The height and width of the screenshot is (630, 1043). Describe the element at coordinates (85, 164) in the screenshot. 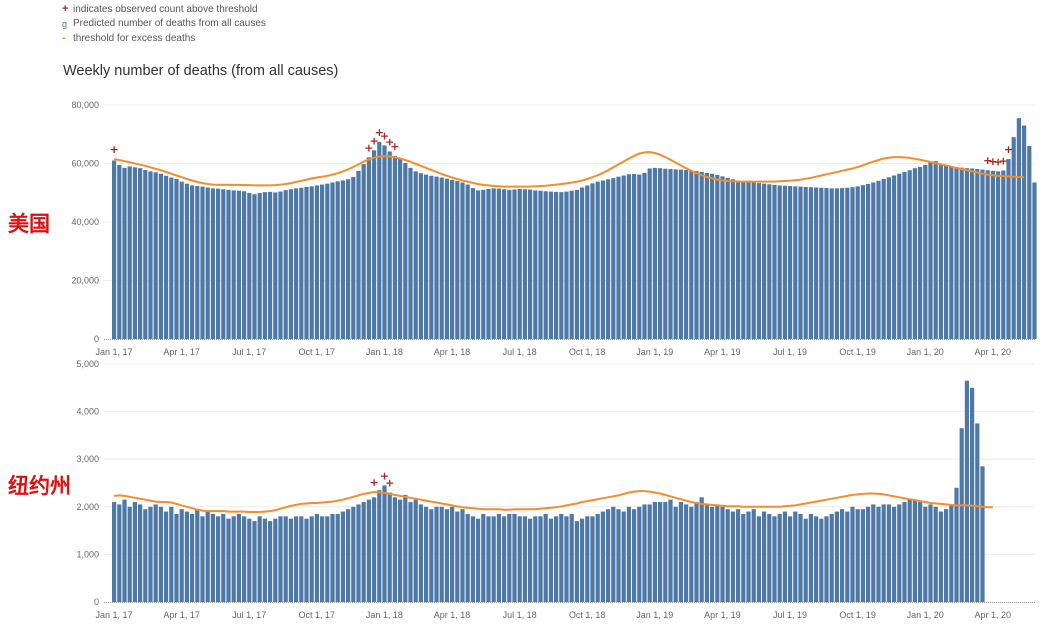

I see `y-tick-label-us: 60,000` at that location.